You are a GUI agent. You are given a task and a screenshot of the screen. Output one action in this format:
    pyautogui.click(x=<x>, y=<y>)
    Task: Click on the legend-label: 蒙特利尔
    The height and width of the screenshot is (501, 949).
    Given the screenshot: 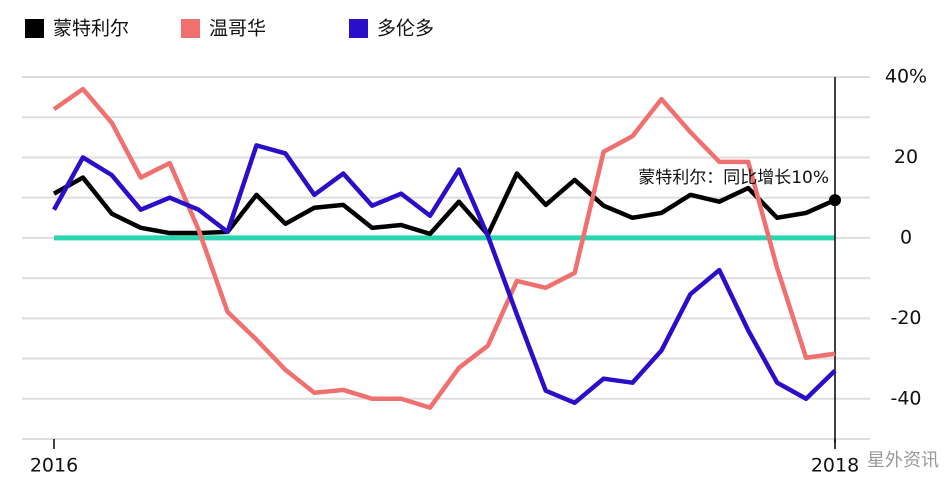 What is the action you would take?
    pyautogui.click(x=91, y=29)
    